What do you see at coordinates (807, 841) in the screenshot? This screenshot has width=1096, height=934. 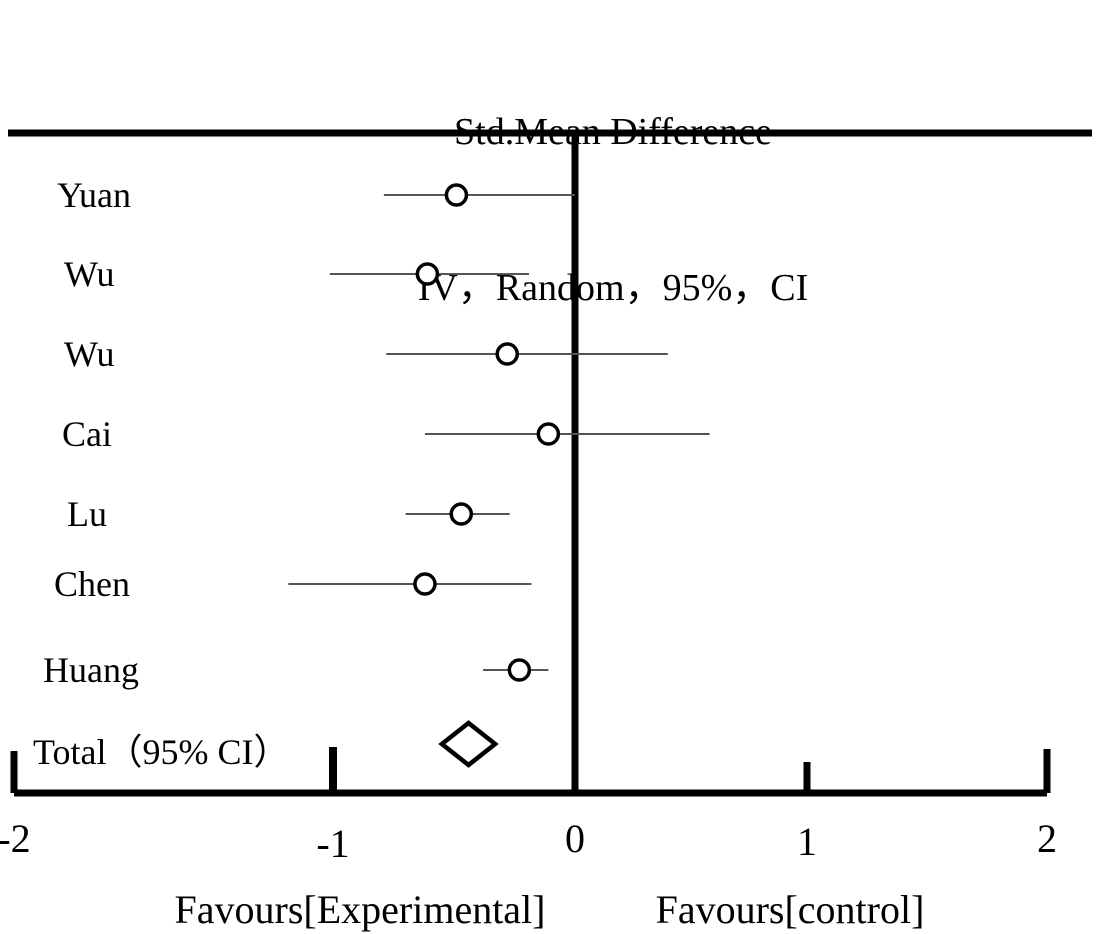 I see `x-axis-tick-label: 1` at bounding box center [807, 841].